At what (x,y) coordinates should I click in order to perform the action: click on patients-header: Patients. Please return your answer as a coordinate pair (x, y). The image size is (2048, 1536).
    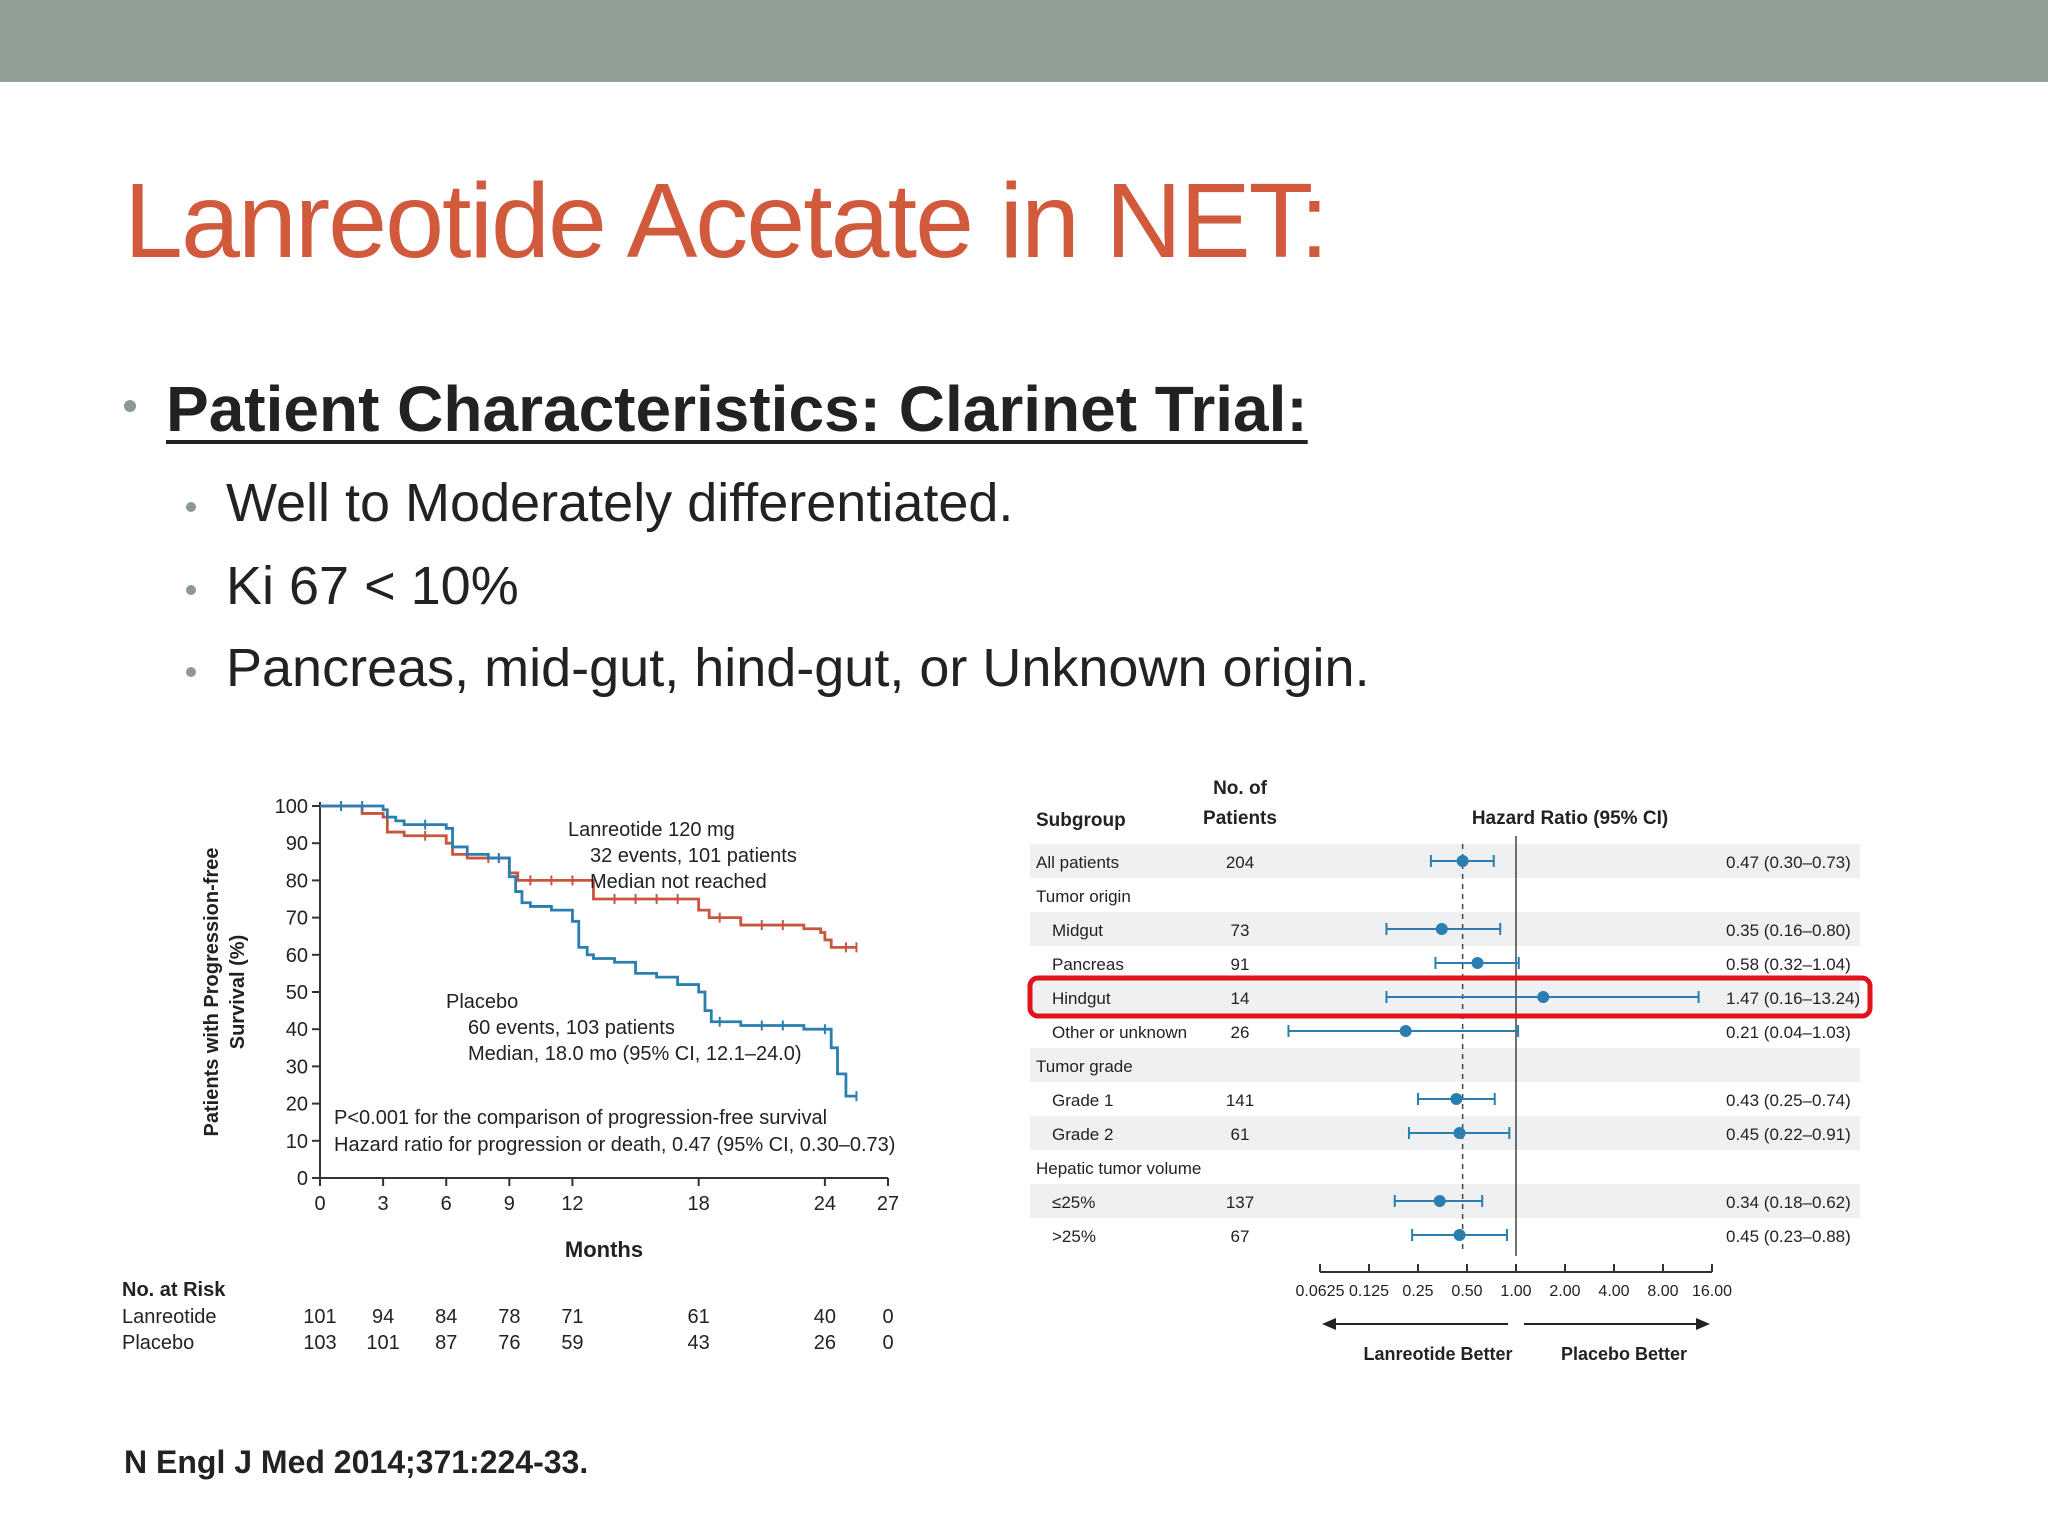
    Looking at the image, I should click on (1240, 818).